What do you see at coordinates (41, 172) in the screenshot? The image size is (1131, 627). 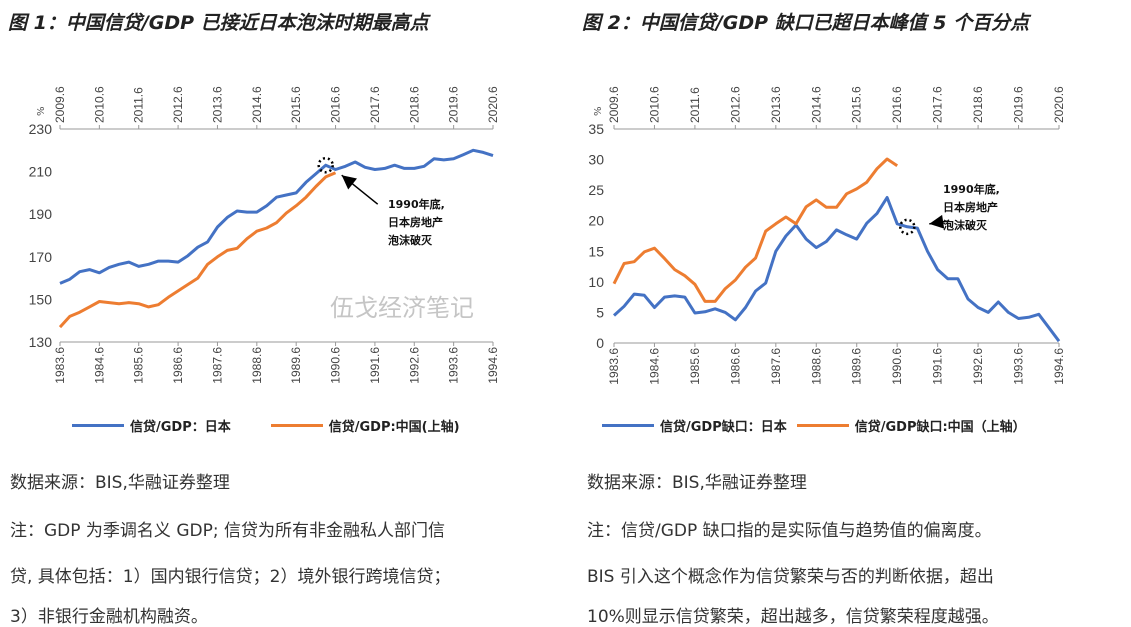 I see `y-tick-label: 210` at bounding box center [41, 172].